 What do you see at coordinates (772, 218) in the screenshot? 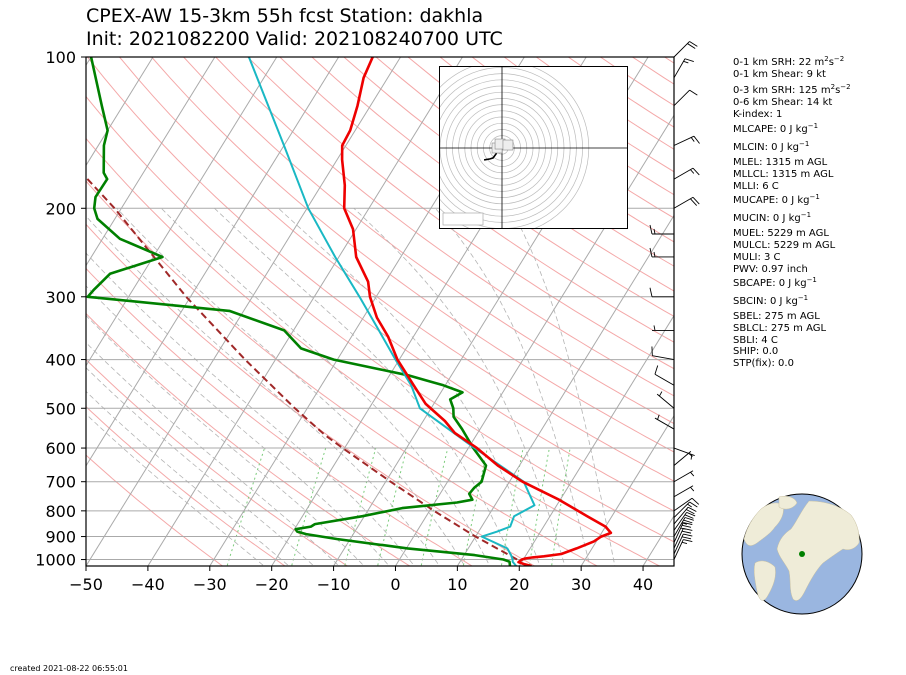
I see `stability-index-line: MUCIN: 0 J kg−1` at bounding box center [772, 218].